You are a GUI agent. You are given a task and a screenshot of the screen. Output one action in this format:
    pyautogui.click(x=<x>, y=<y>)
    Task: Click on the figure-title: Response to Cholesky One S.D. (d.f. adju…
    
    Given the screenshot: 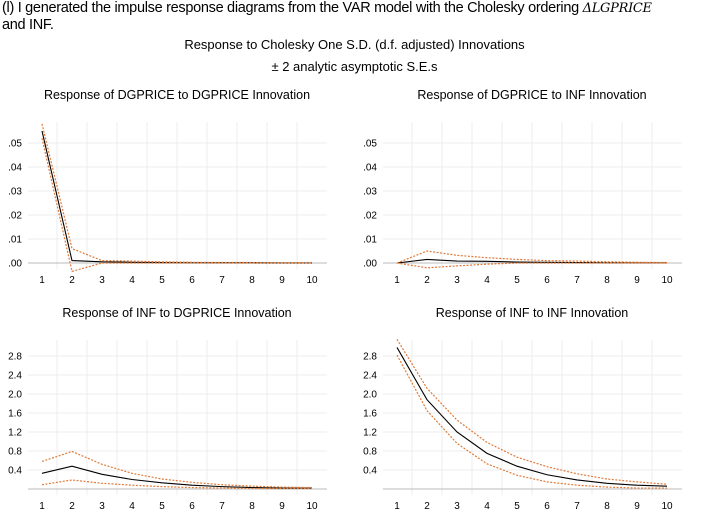 What is the action you would take?
    pyautogui.click(x=354, y=44)
    